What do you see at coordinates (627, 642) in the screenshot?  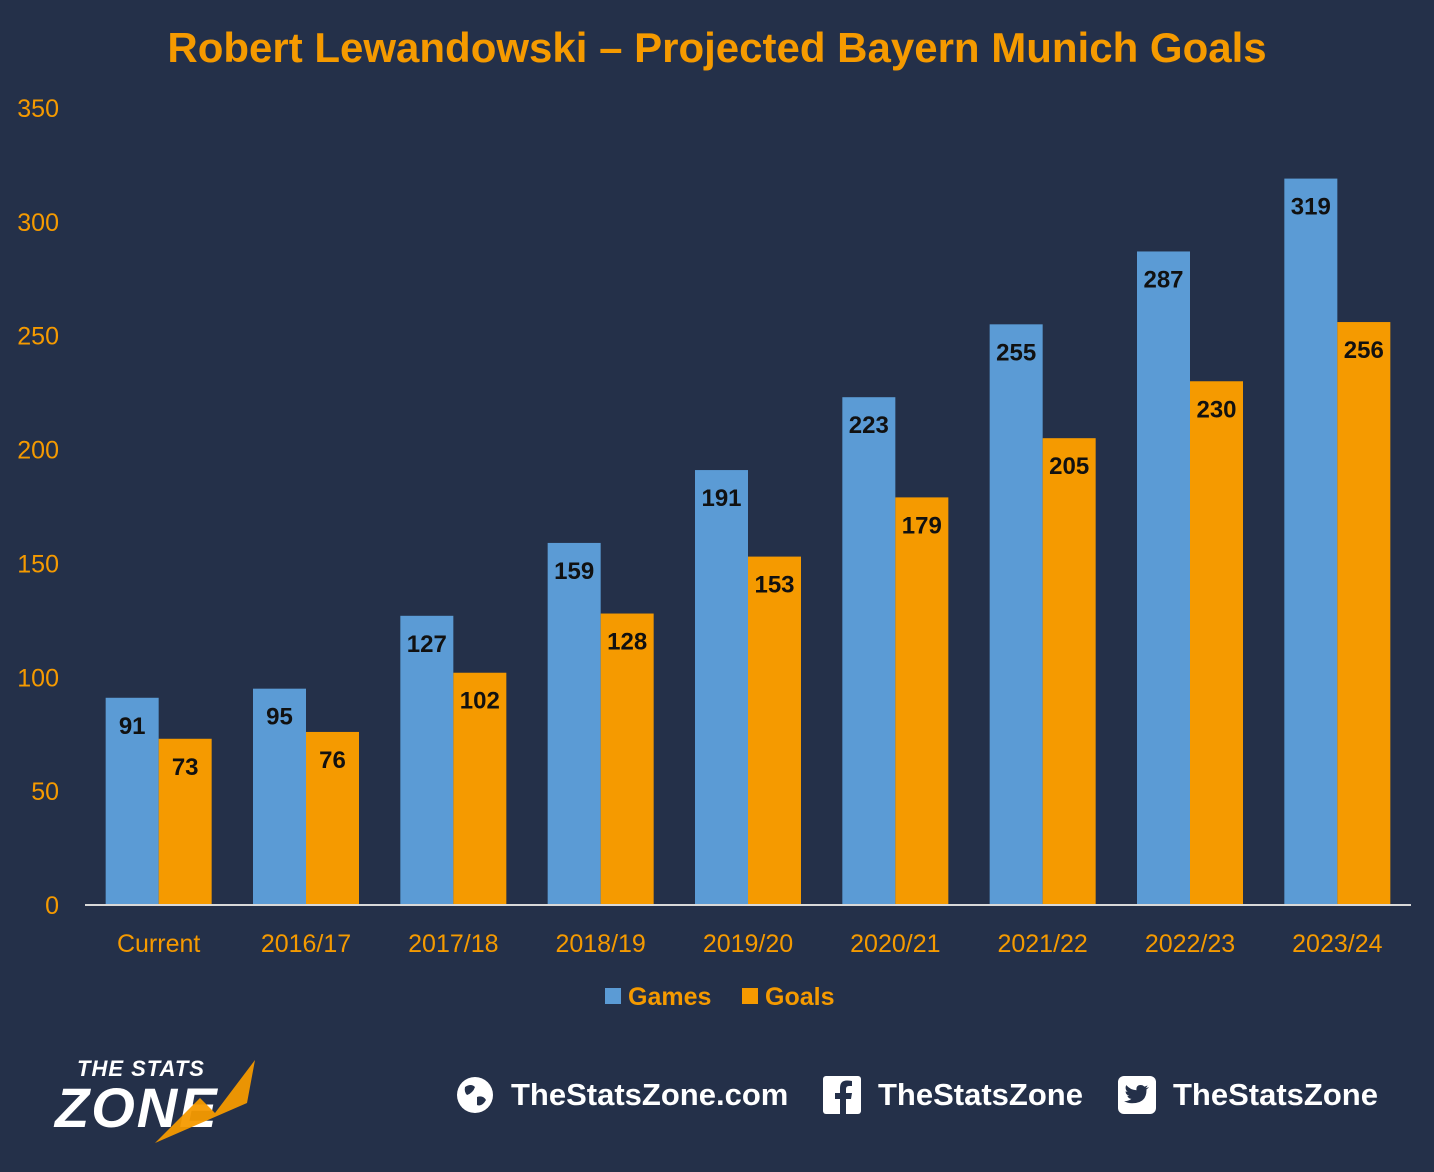 I see `data-label-goals: 128` at bounding box center [627, 642].